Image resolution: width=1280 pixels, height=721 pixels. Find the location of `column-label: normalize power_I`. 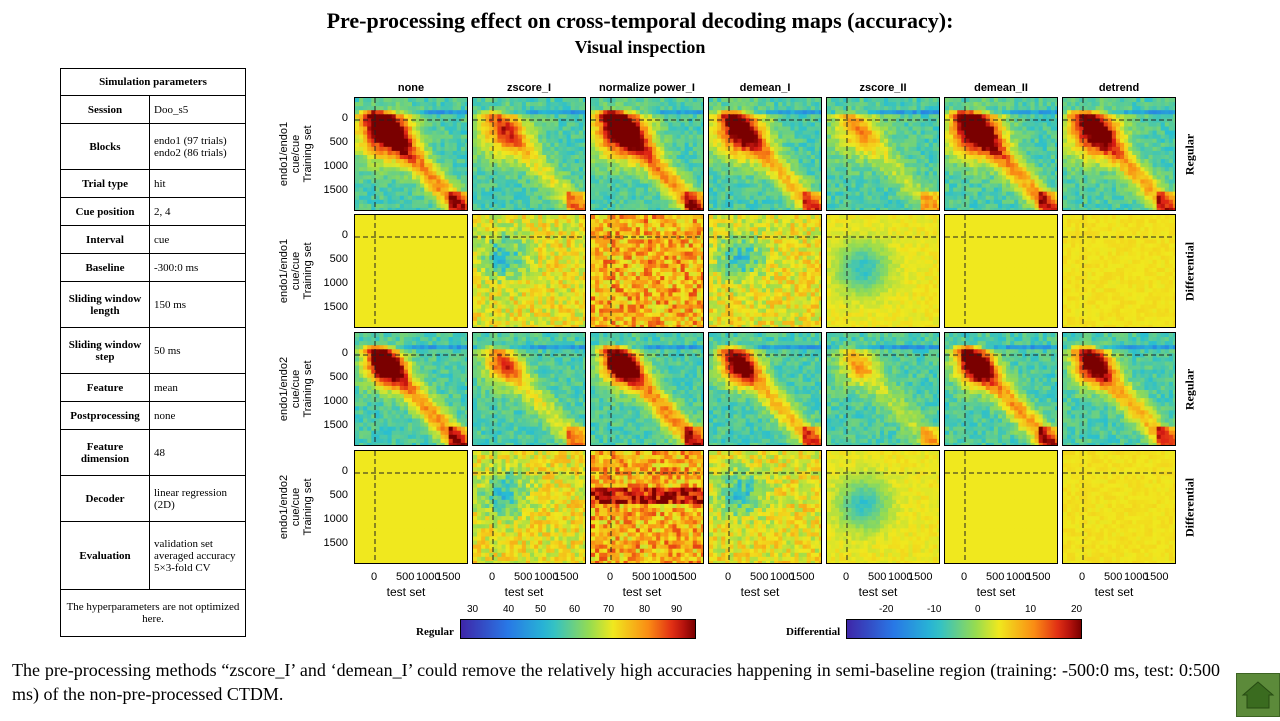

column-label: normalize power_I is located at coordinates (647, 88).